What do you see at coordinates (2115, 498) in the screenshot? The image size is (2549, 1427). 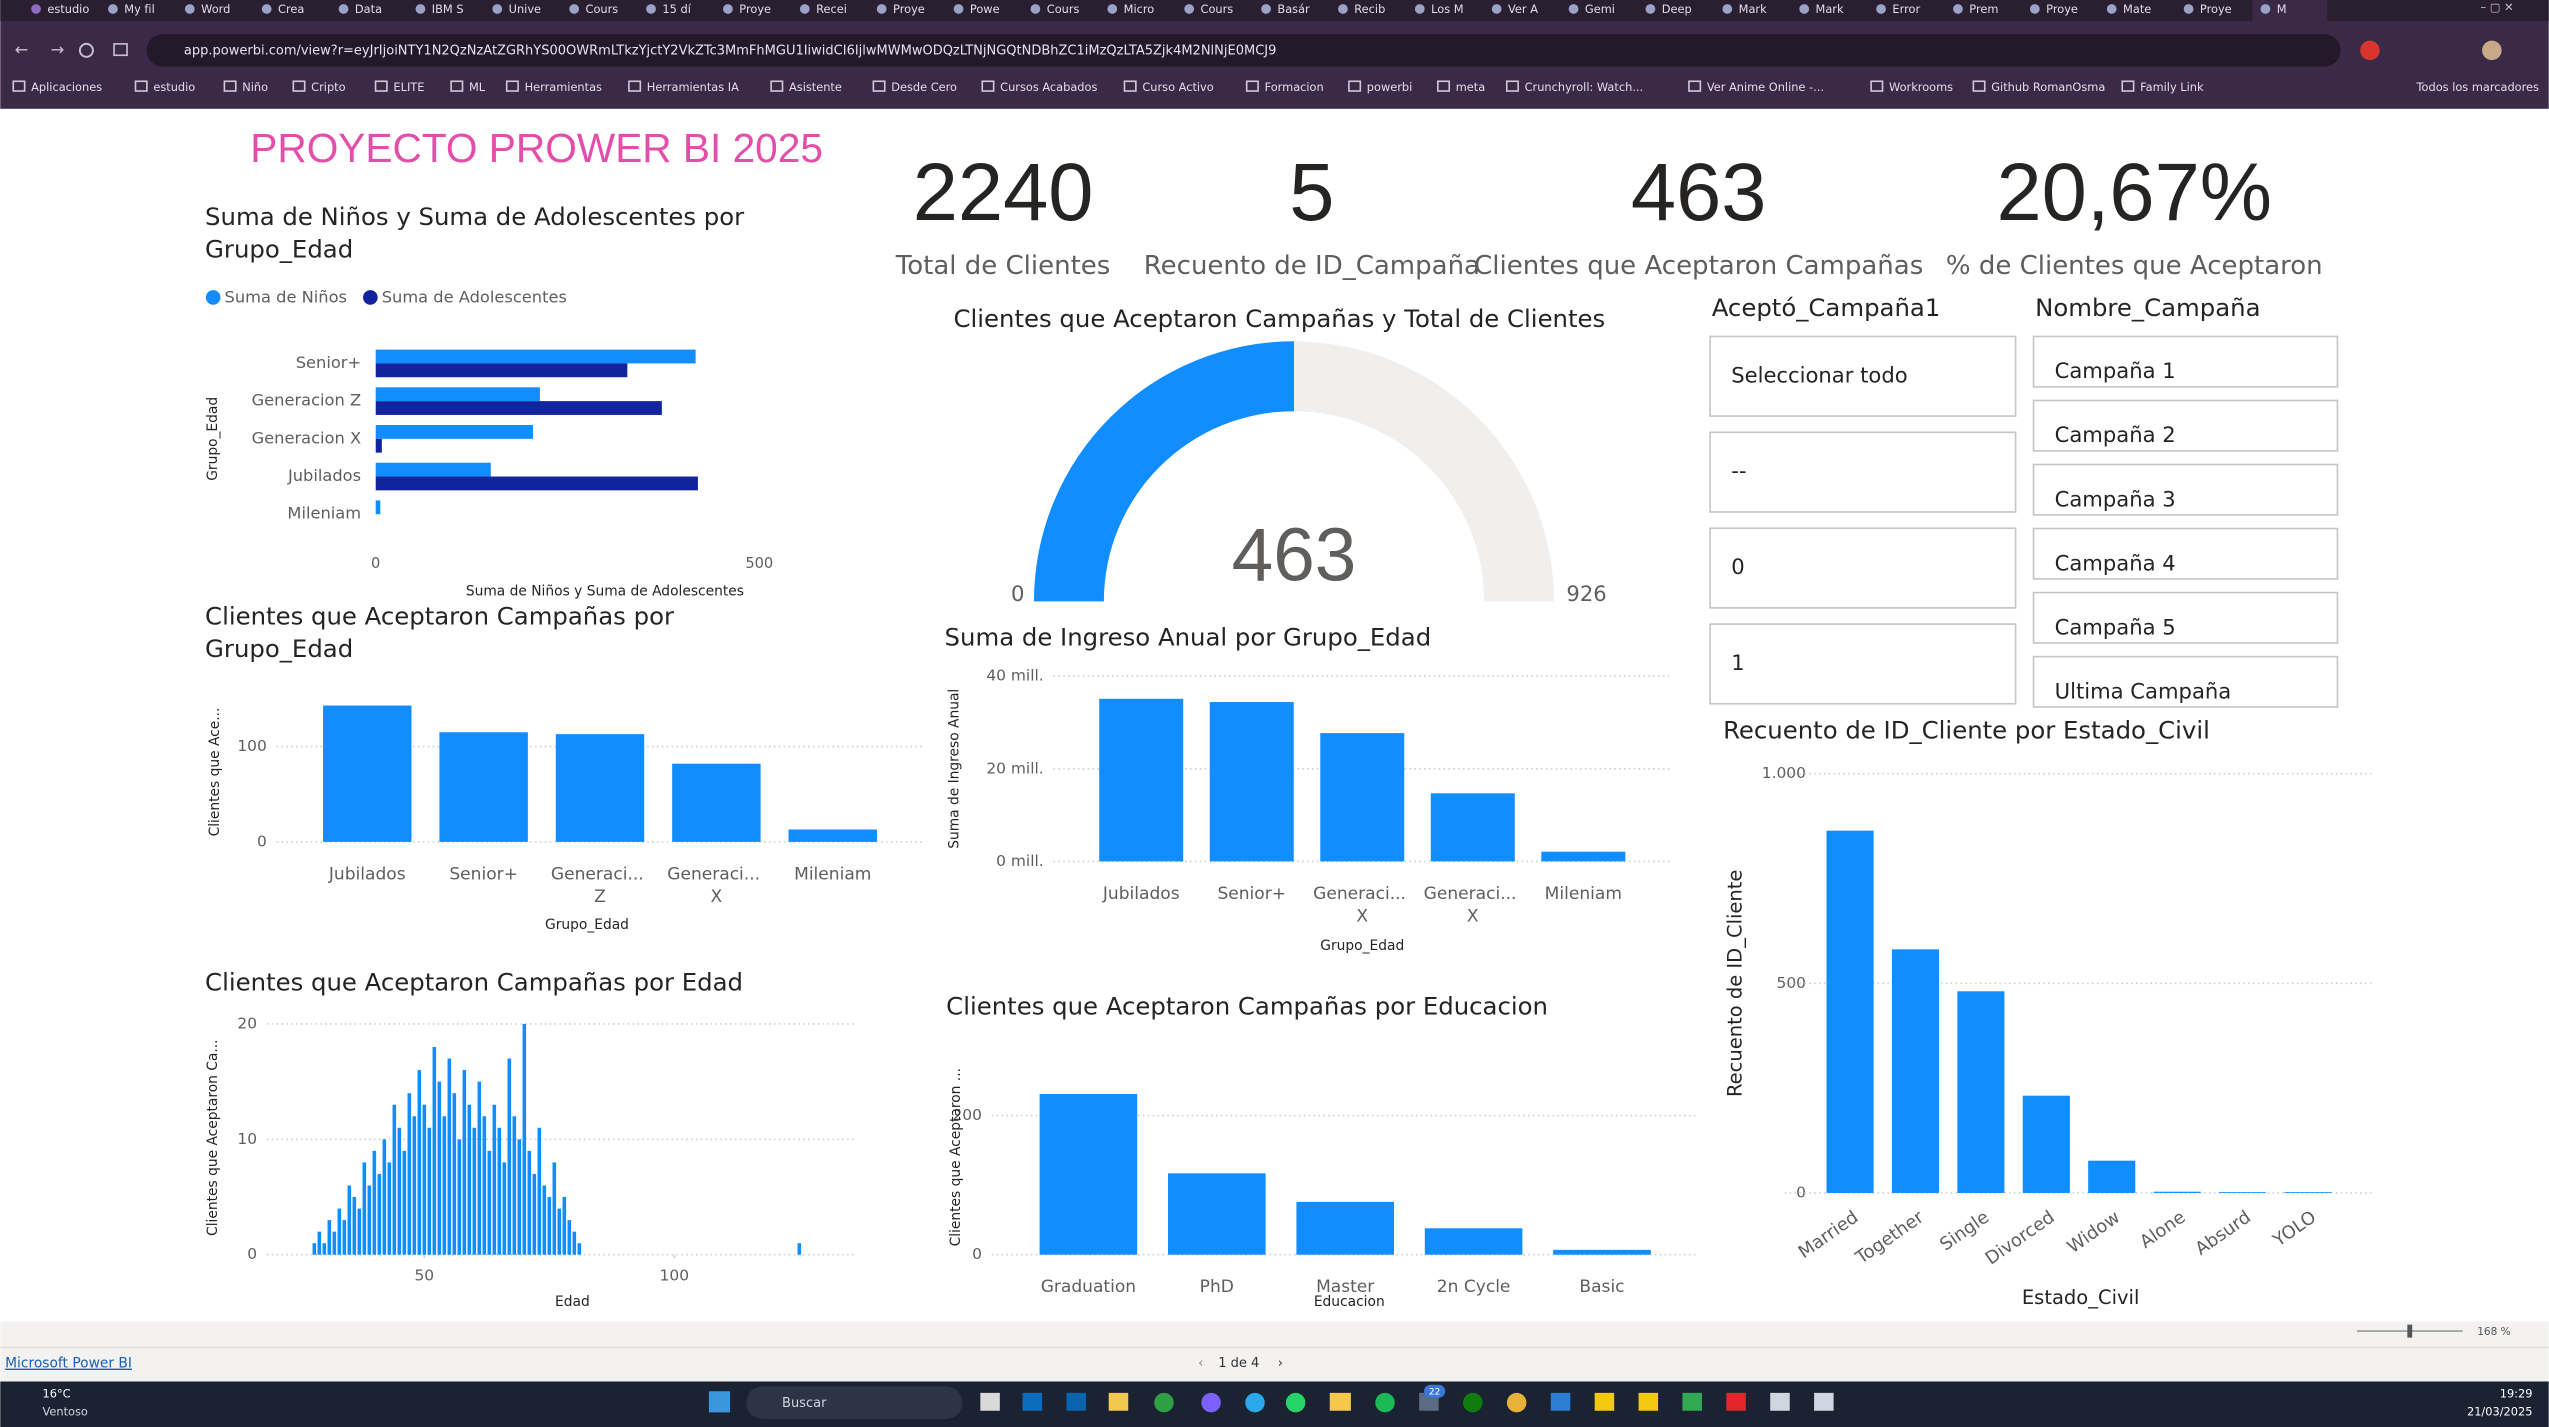 I see `slicer-item-label: Campaña 3` at bounding box center [2115, 498].